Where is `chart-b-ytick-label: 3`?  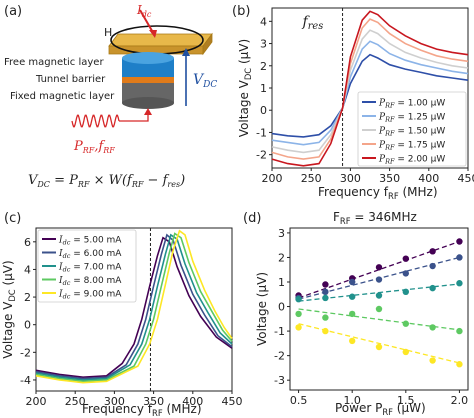
chart-b-ytick-label: 3 is located at coordinates (263, 44).